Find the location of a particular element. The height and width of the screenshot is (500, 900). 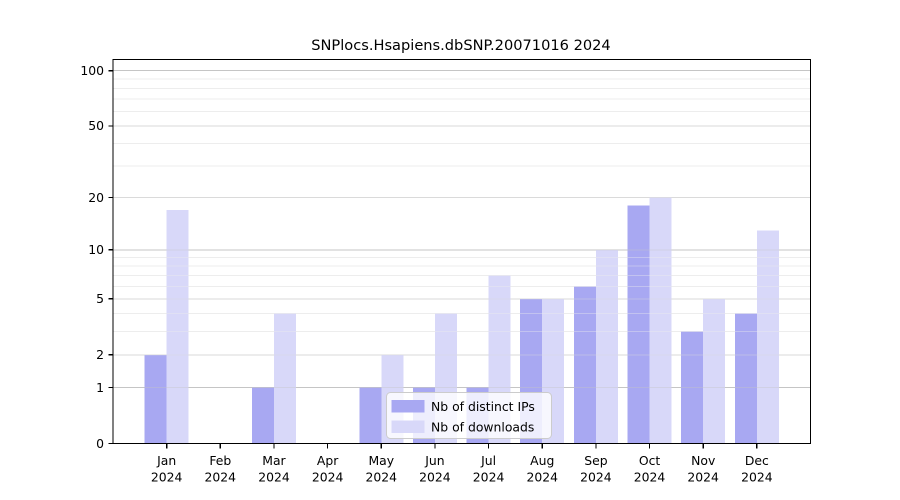

xtick-label-month-nov: Nov is located at coordinates (703, 460).